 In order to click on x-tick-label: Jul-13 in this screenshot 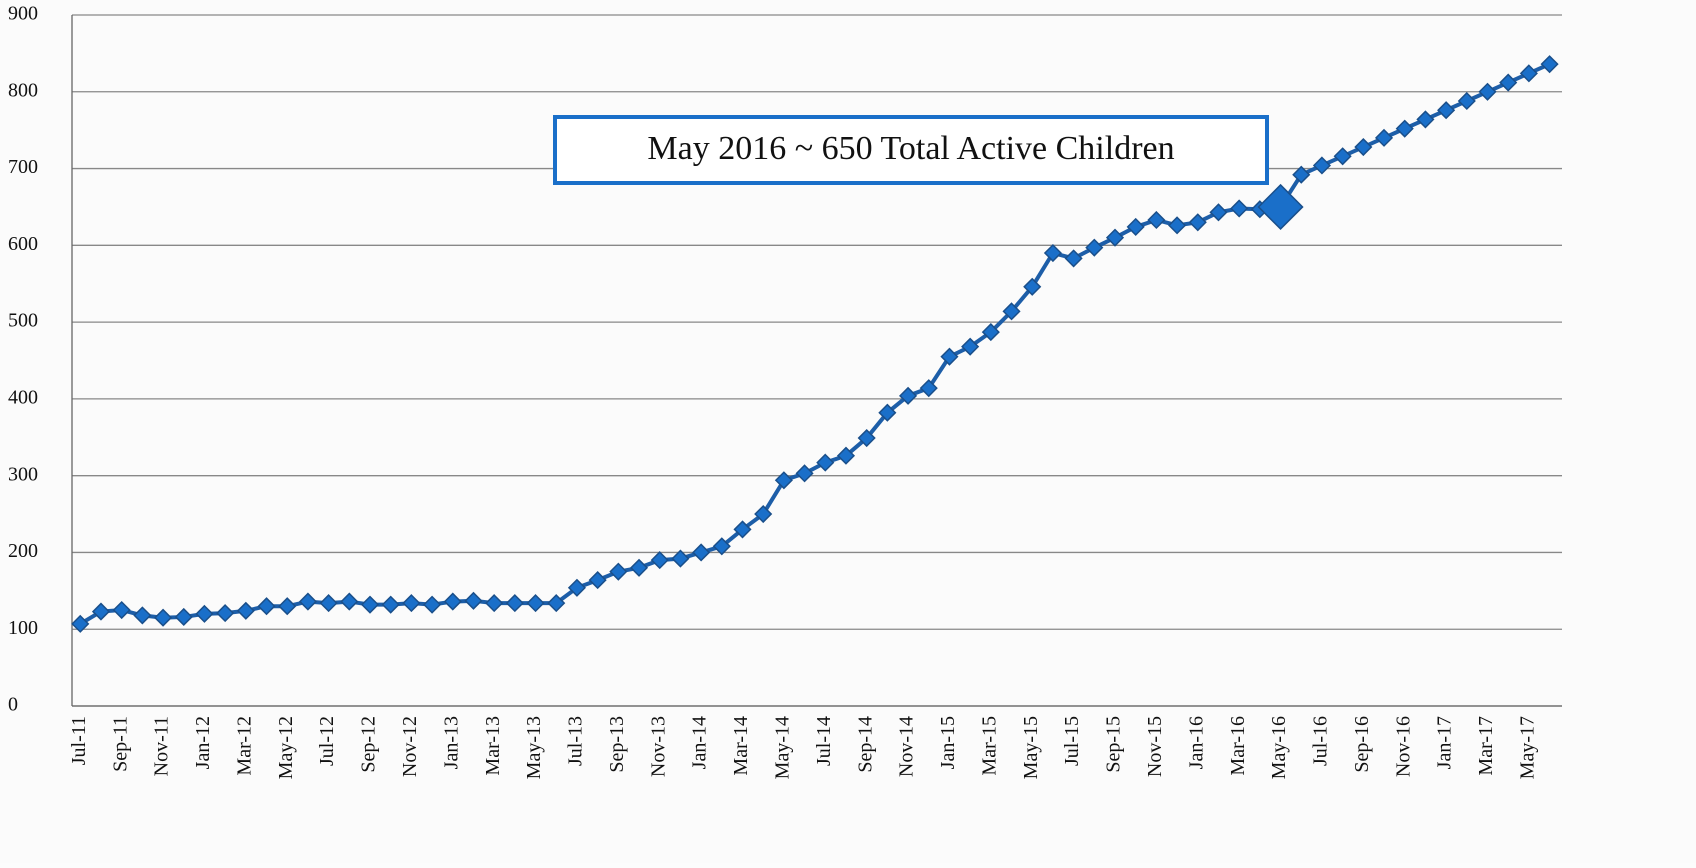, I will do `click(576, 741)`.